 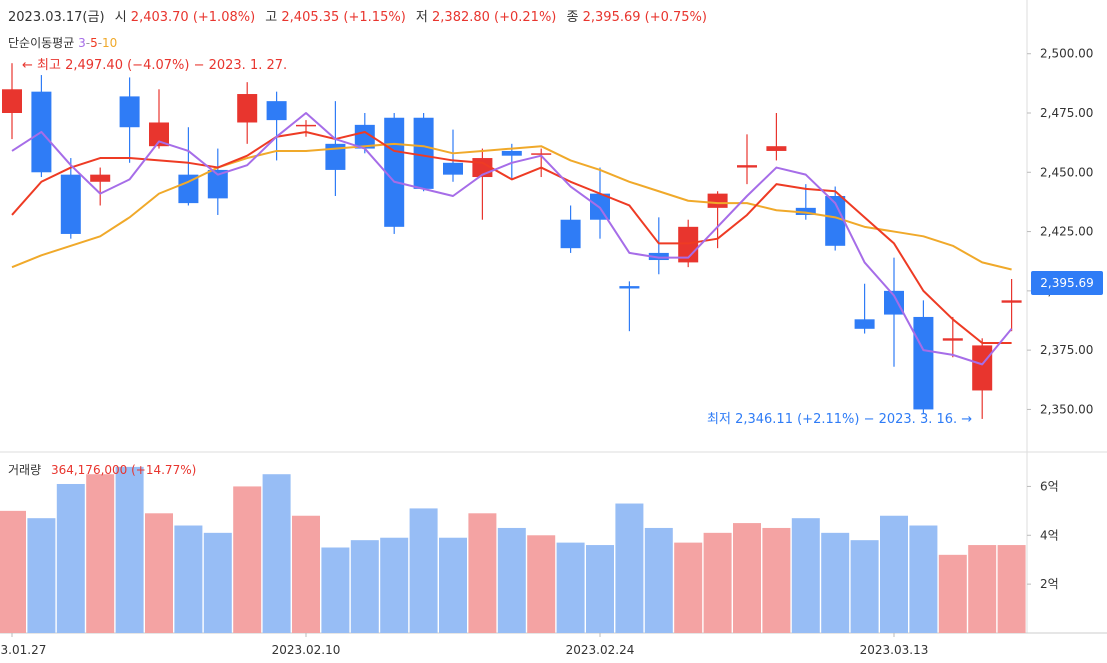 I want to click on ma-period-3: 3, so click(x=82, y=43).